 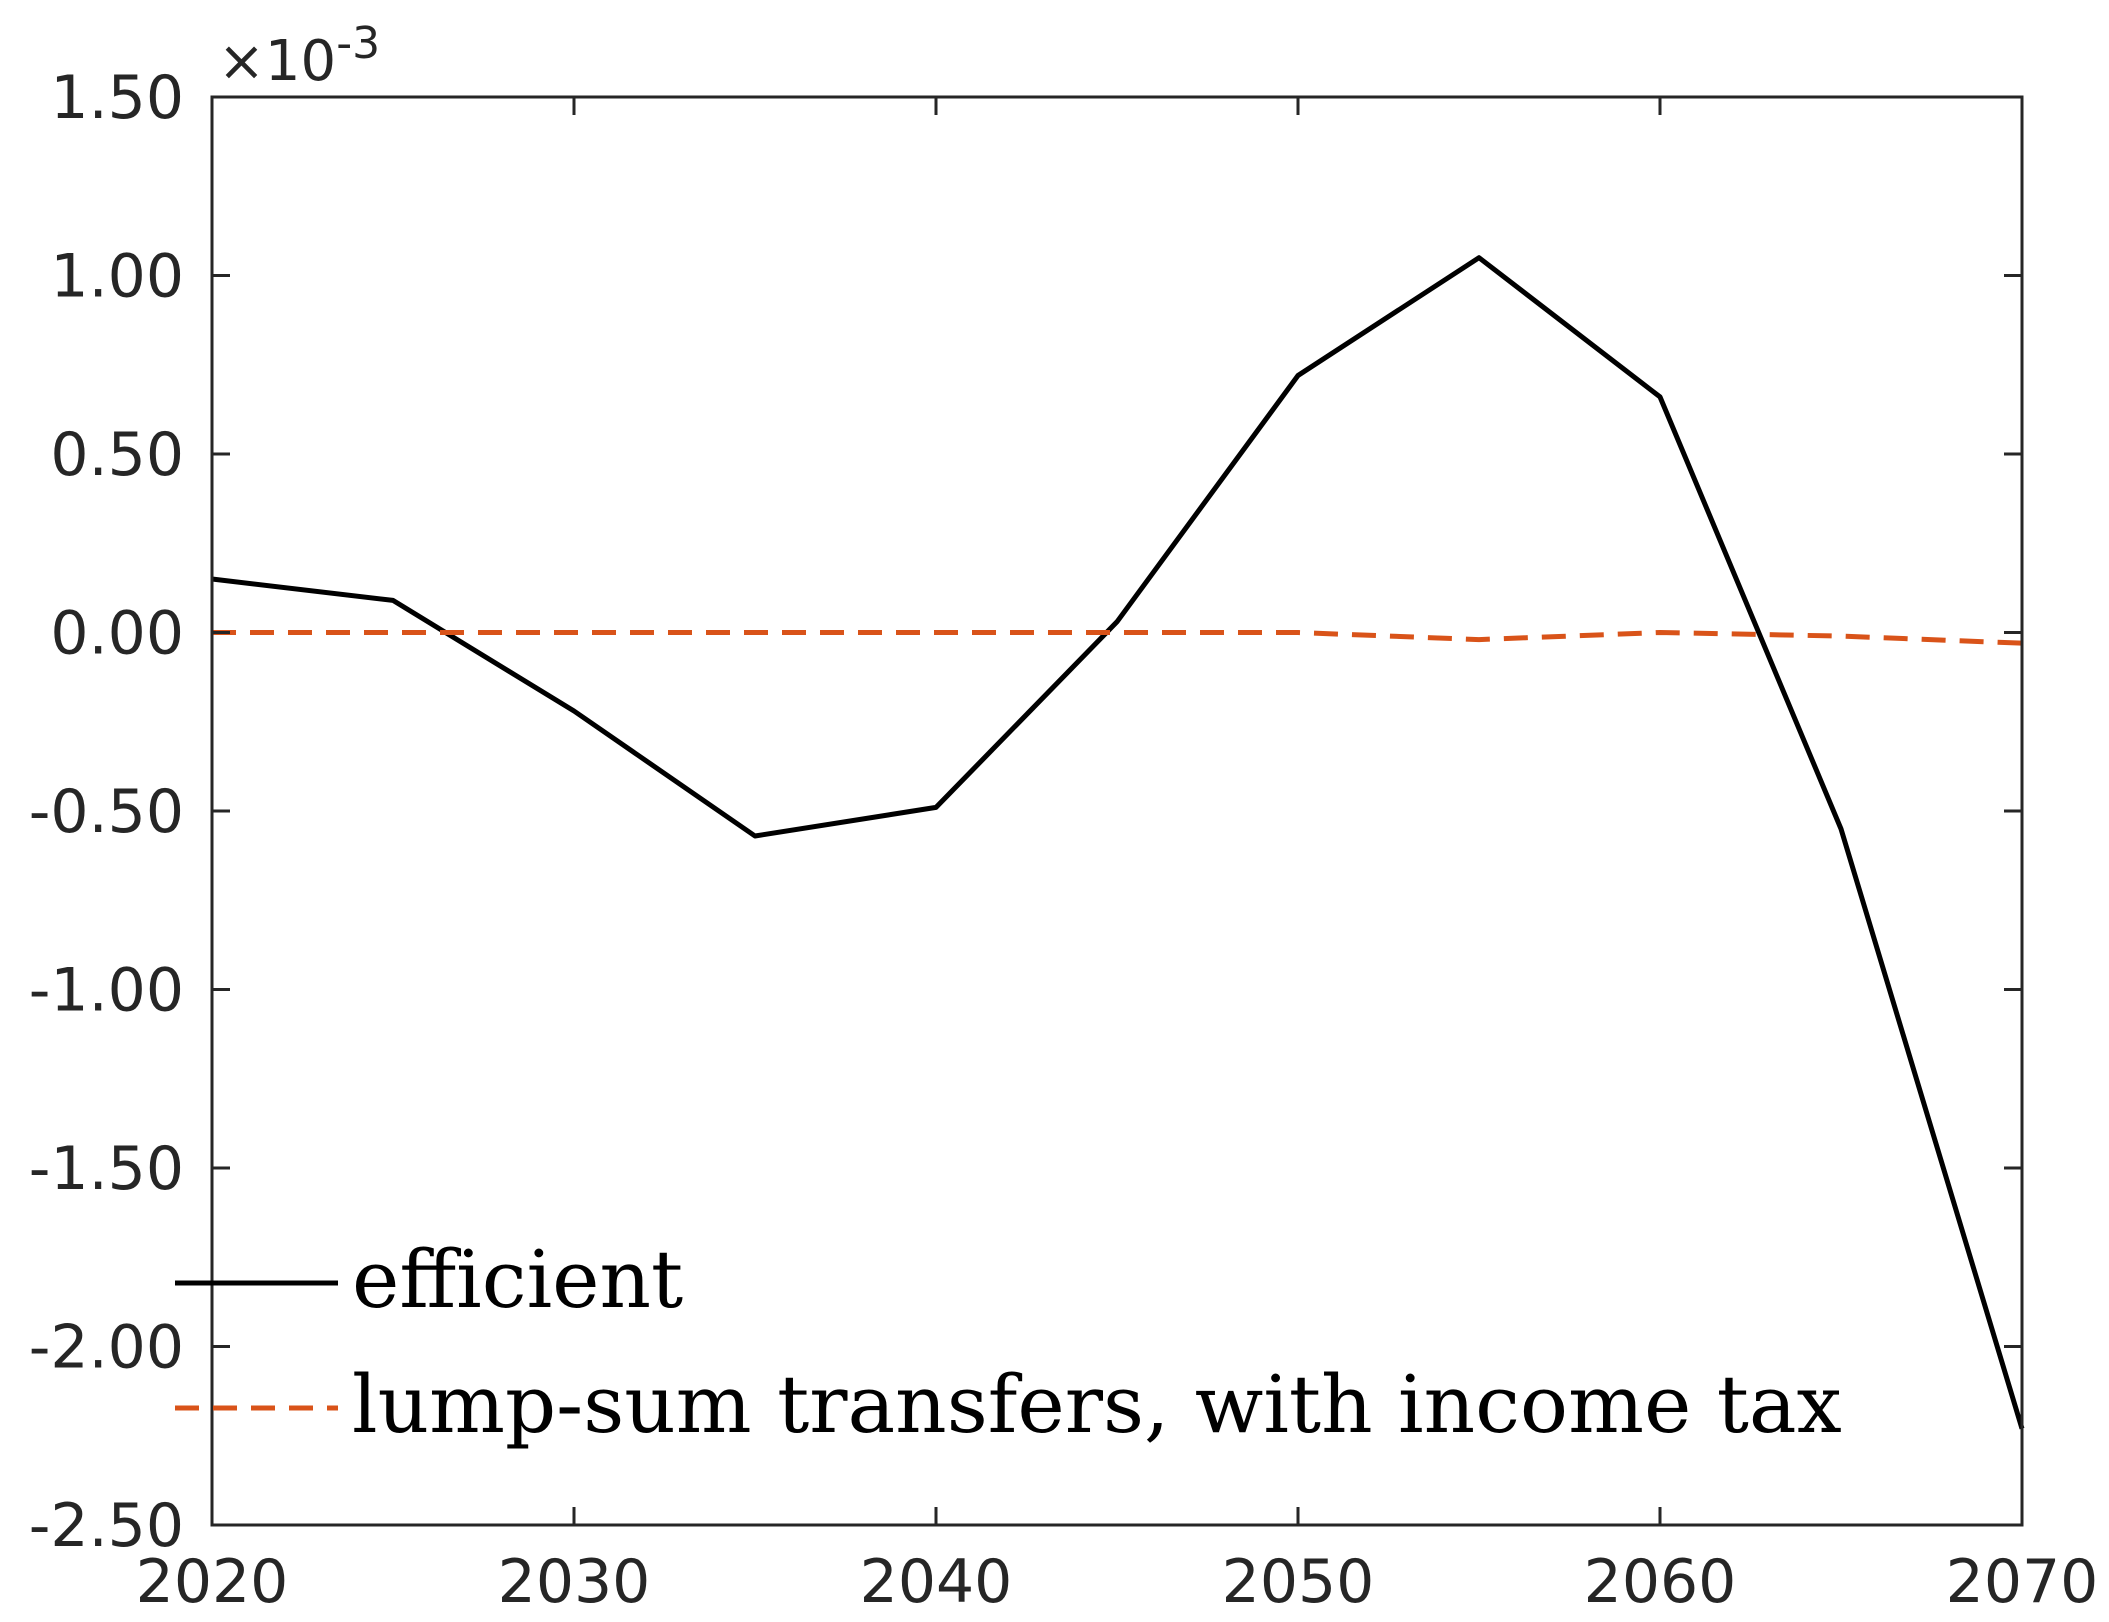 I want to click on y-scale-multiplier: ×10⁻³, so click(x=299, y=56).